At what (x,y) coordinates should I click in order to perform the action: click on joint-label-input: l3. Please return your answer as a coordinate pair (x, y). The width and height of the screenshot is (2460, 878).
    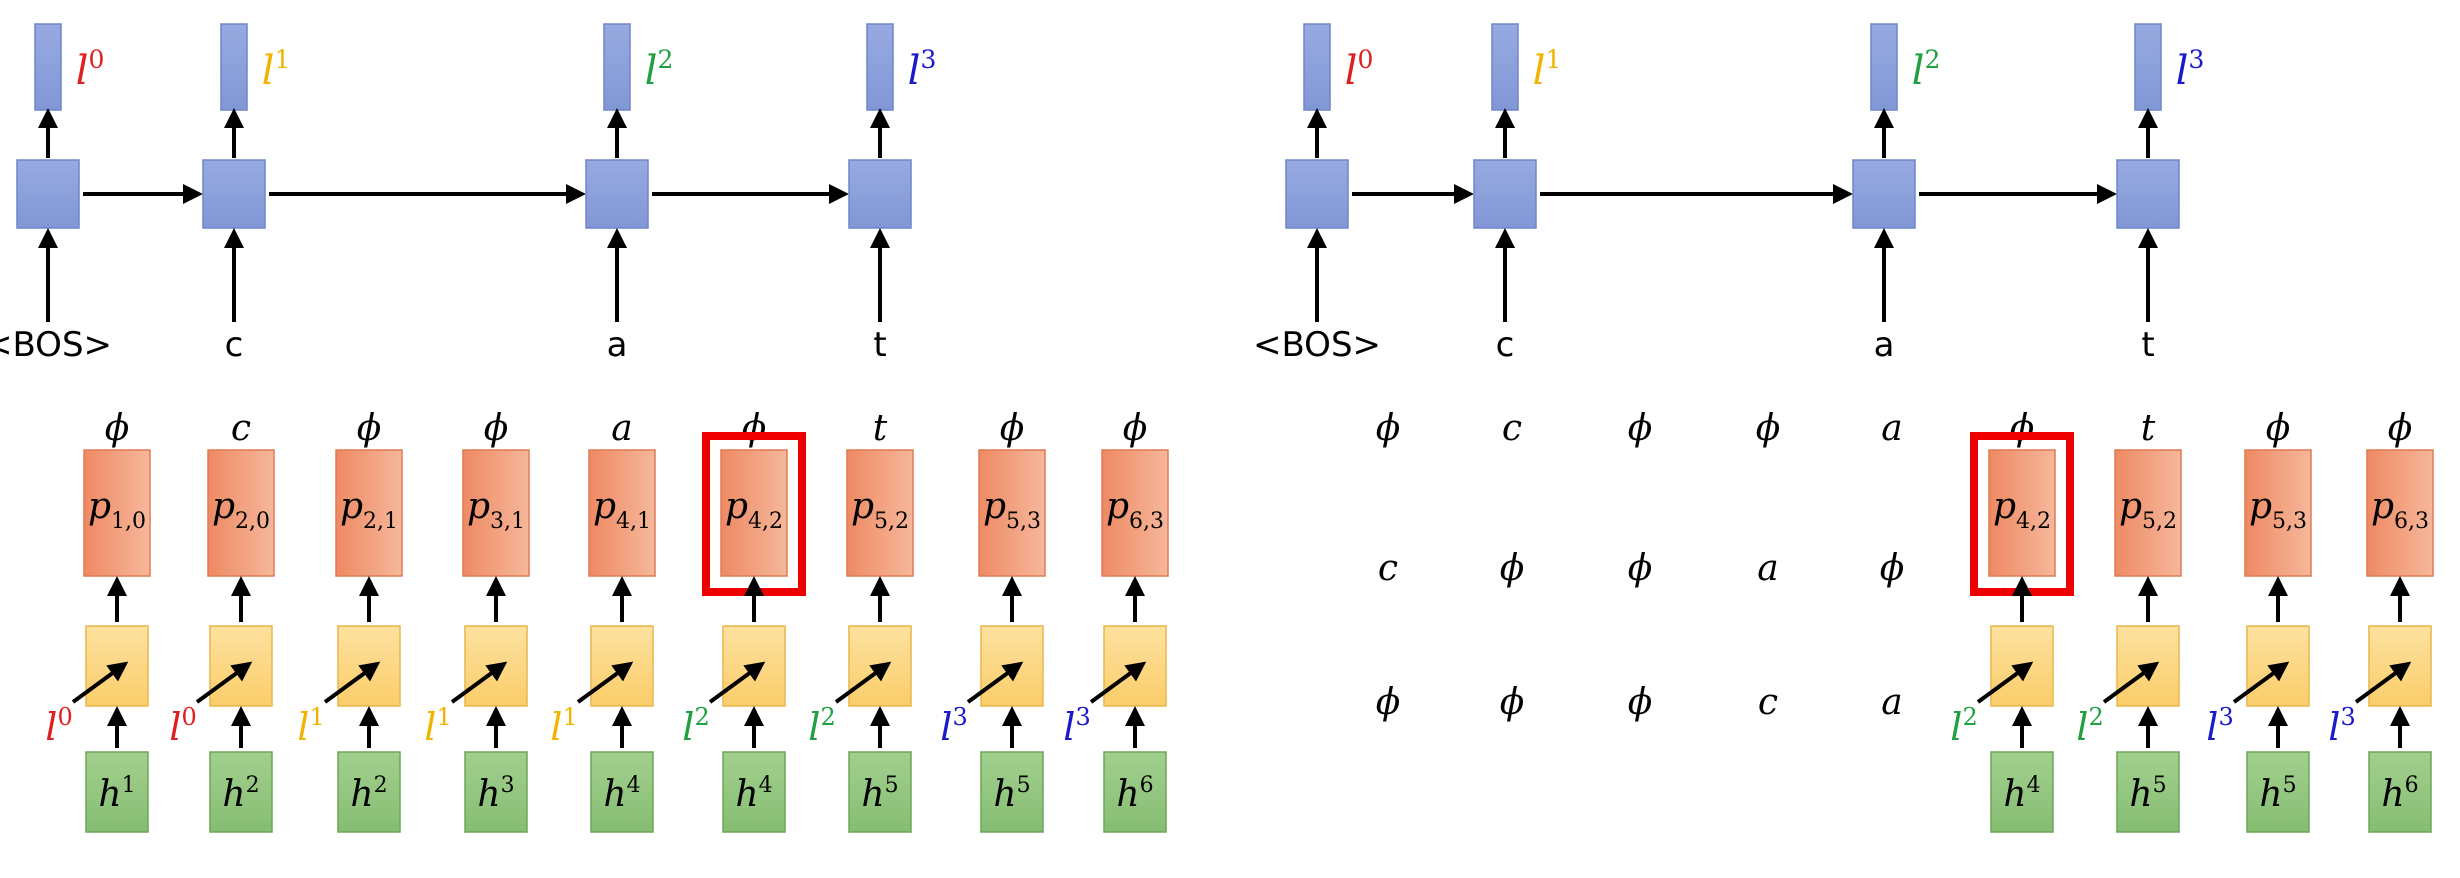
    Looking at the image, I should click on (2341, 726).